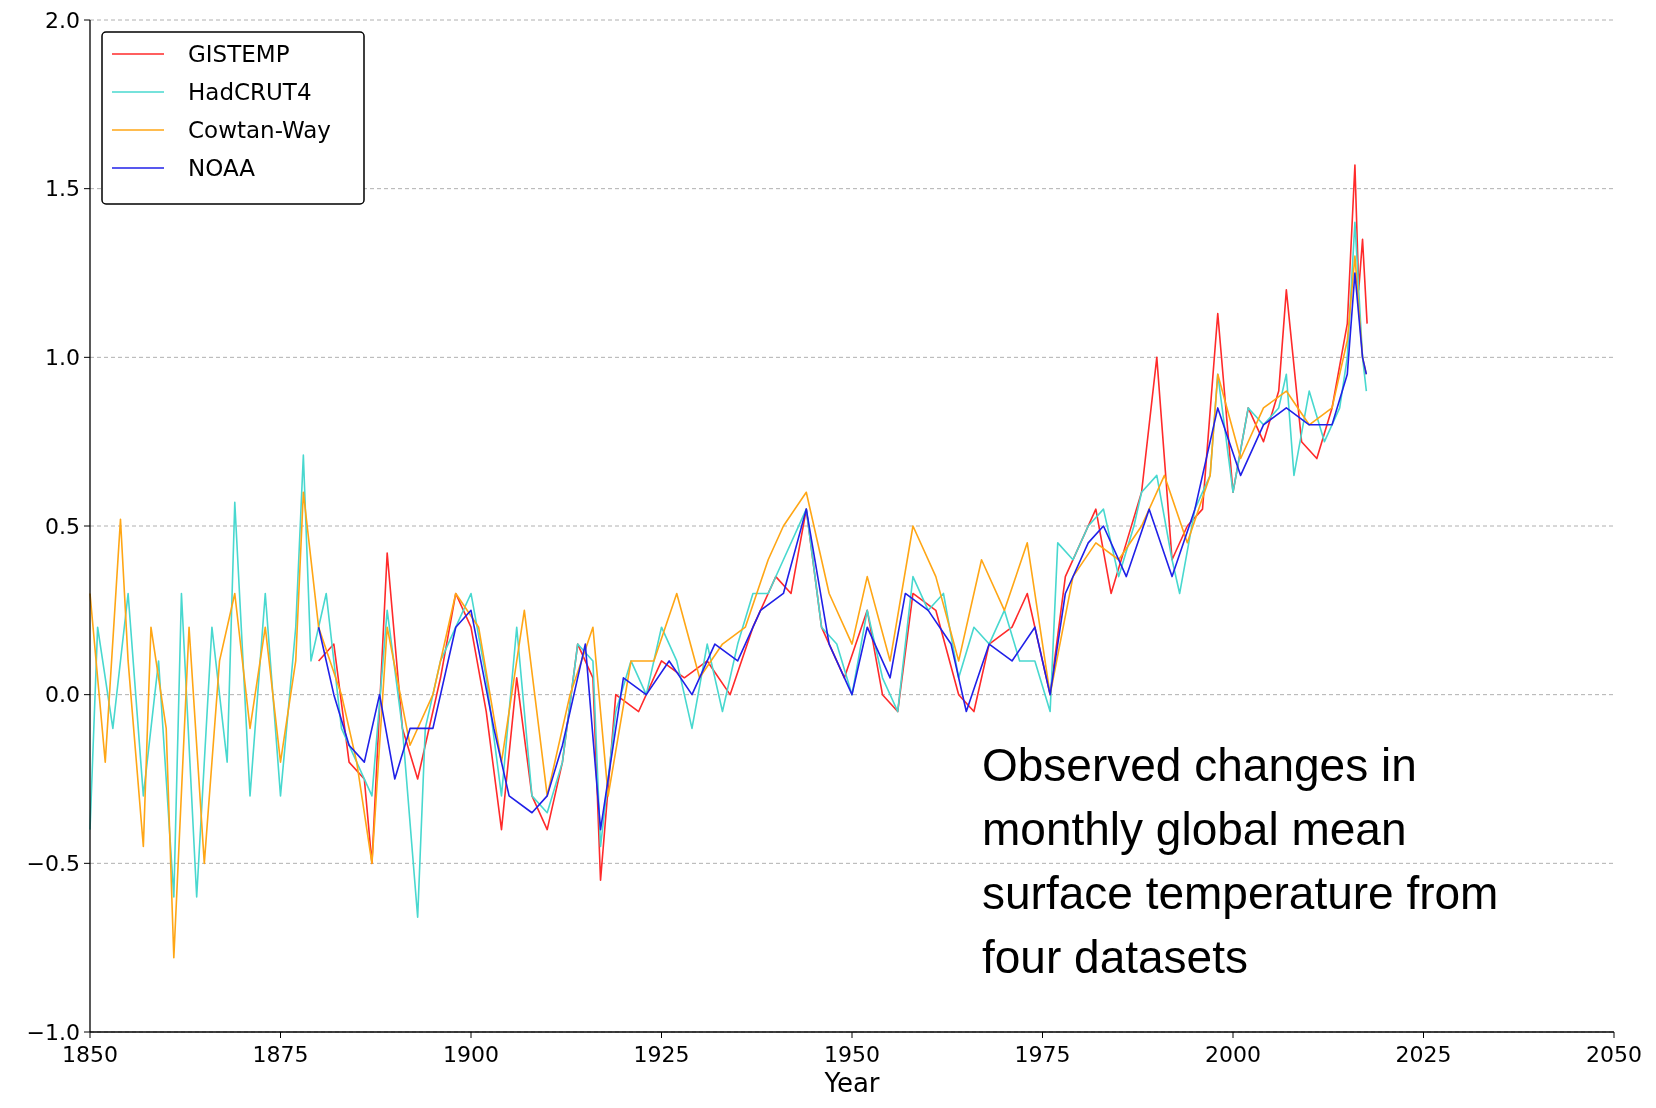 This screenshot has width=1656, height=1108. I want to click on legend-label: GISTEMP, so click(239, 54).